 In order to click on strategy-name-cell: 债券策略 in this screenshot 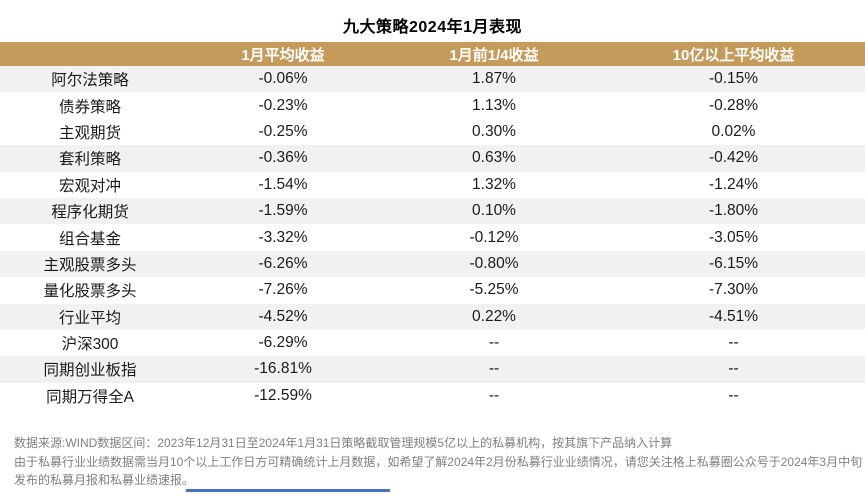, I will do `click(89, 107)`.